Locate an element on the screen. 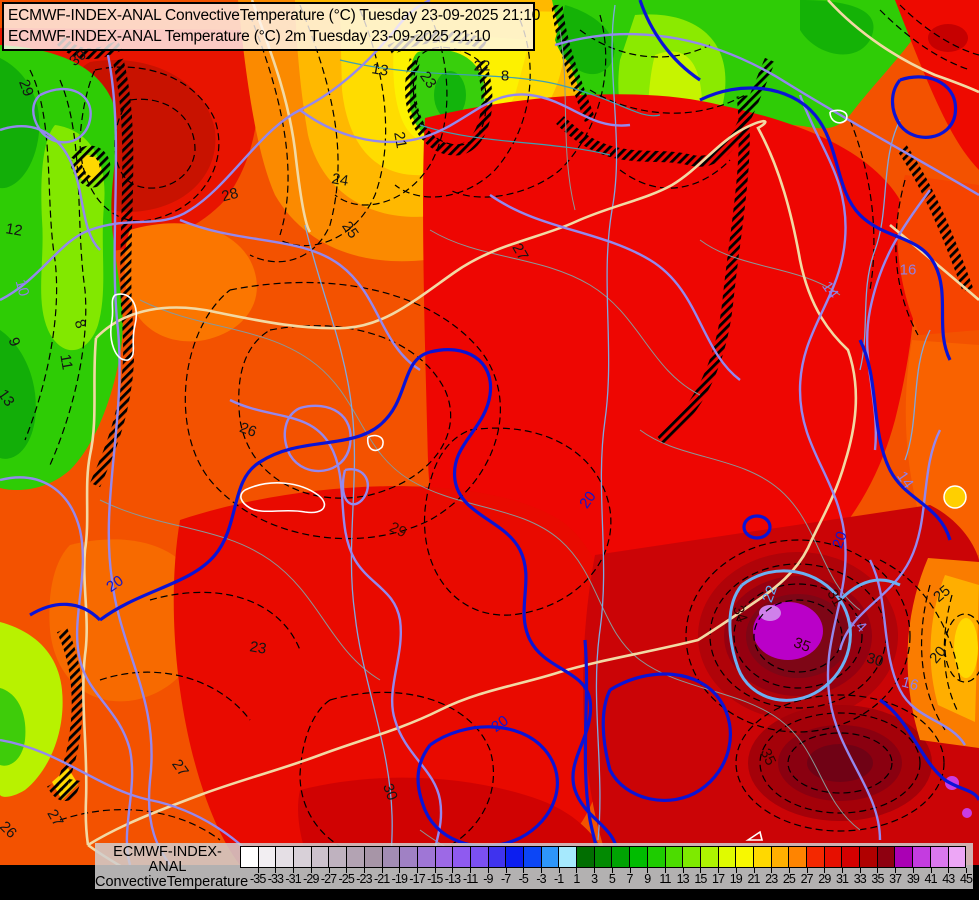  colorbar-tick-value: -5 is located at coordinates (523, 879).